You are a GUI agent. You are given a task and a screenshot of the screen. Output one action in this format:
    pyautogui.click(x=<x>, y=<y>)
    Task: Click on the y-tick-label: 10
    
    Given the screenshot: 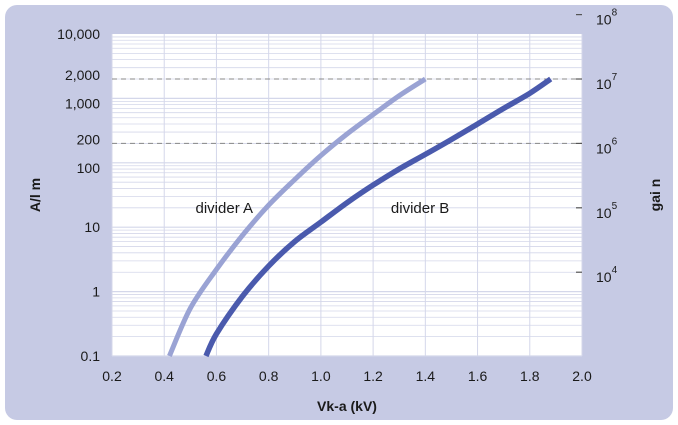 What is the action you would take?
    pyautogui.click(x=92, y=227)
    